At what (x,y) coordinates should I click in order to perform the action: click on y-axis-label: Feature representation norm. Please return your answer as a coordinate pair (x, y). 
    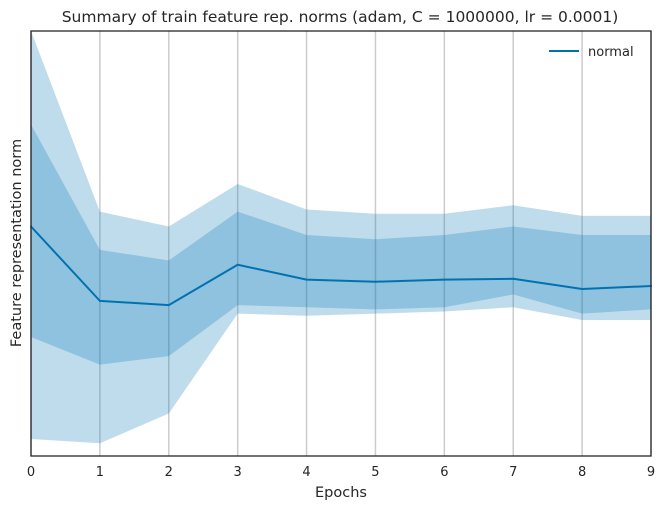
    Looking at the image, I should click on (17, 243).